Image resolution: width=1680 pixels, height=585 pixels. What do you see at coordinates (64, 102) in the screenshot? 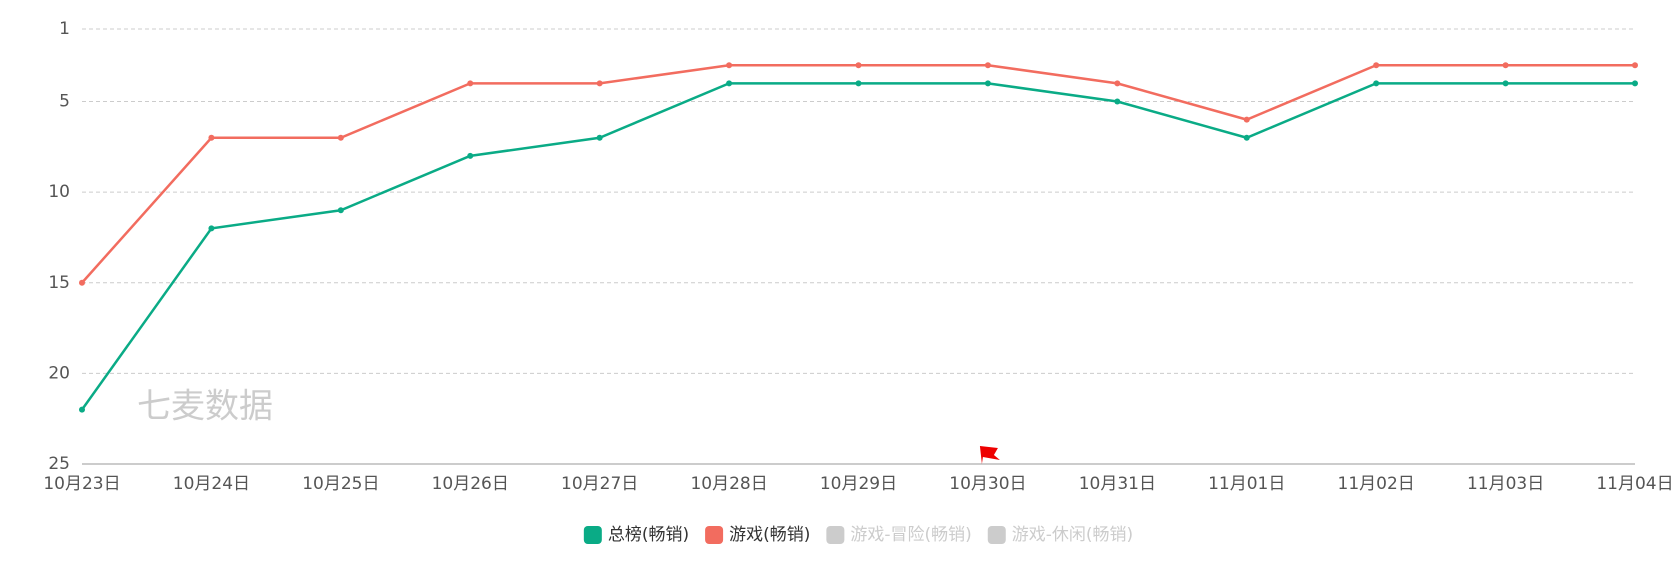
I see `y-tick-label: 5` at bounding box center [64, 102].